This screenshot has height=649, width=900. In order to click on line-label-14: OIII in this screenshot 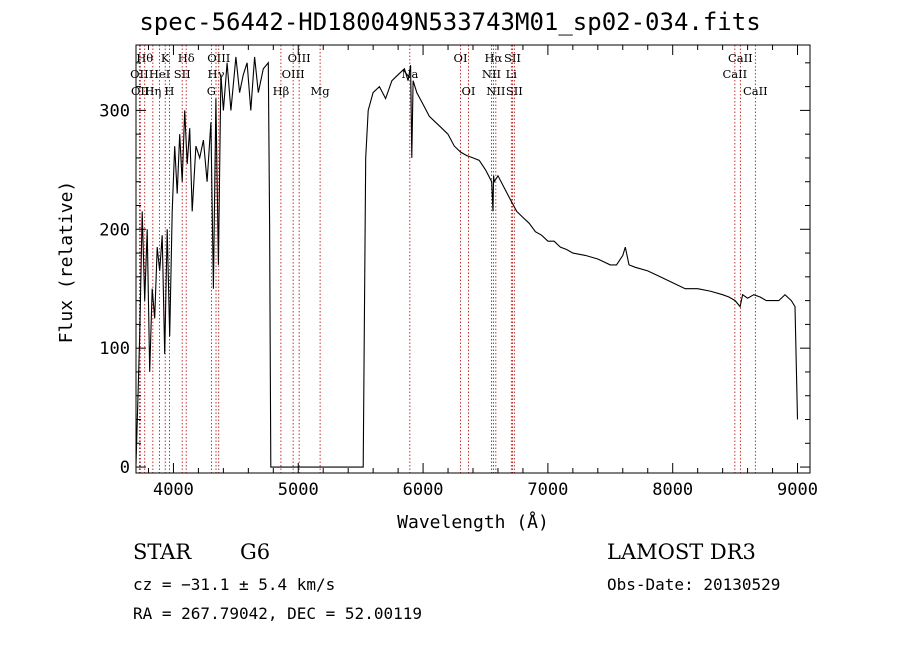, I will do `click(299, 58)`.